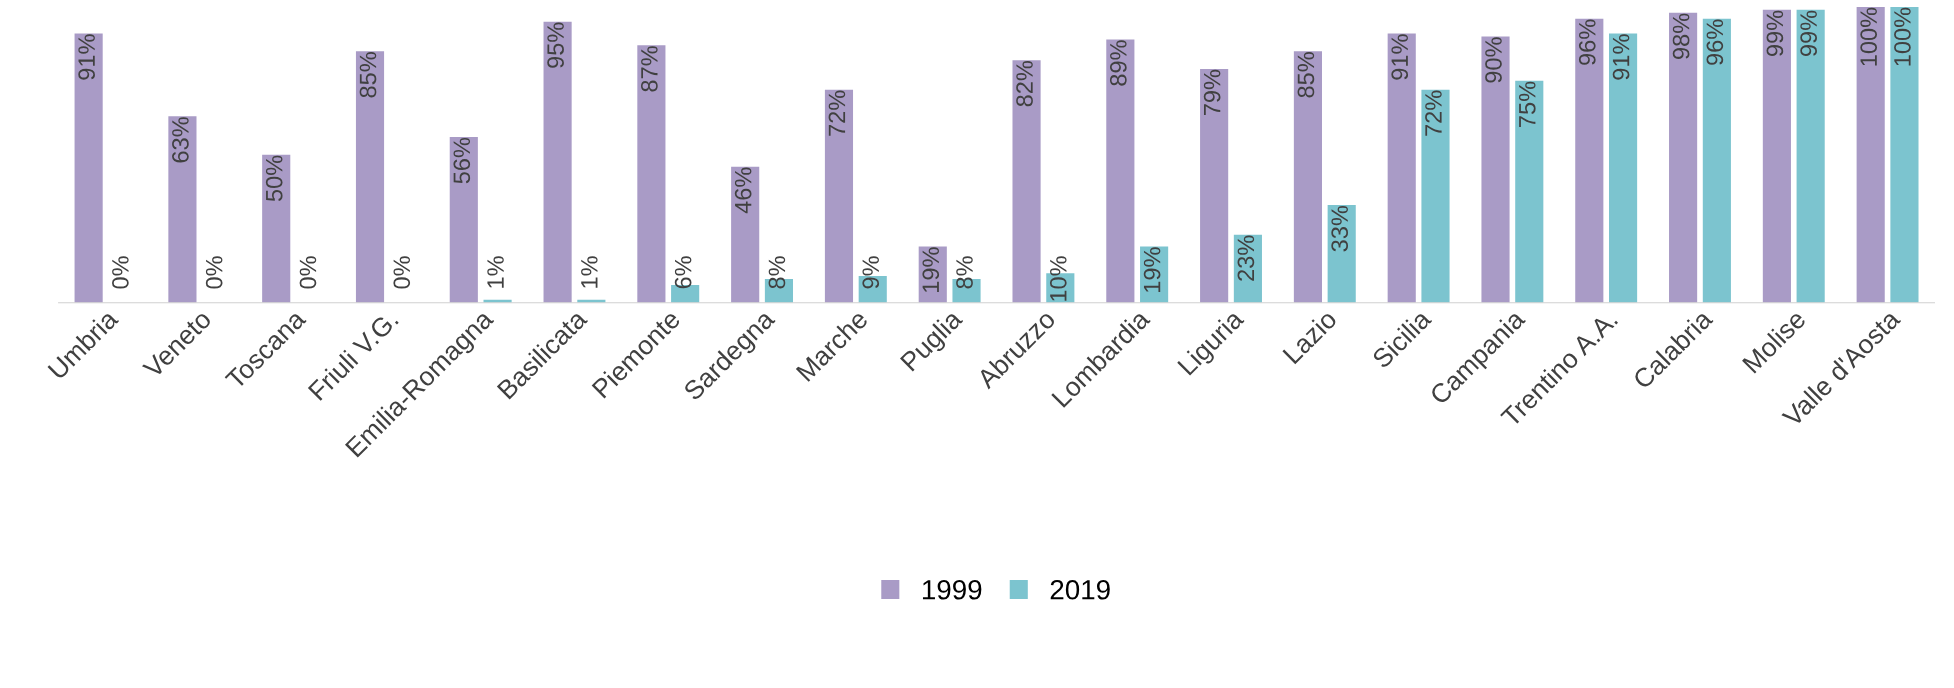  Describe the element at coordinates (1527, 104) in the screenshot. I see `data-label: 75%` at that location.